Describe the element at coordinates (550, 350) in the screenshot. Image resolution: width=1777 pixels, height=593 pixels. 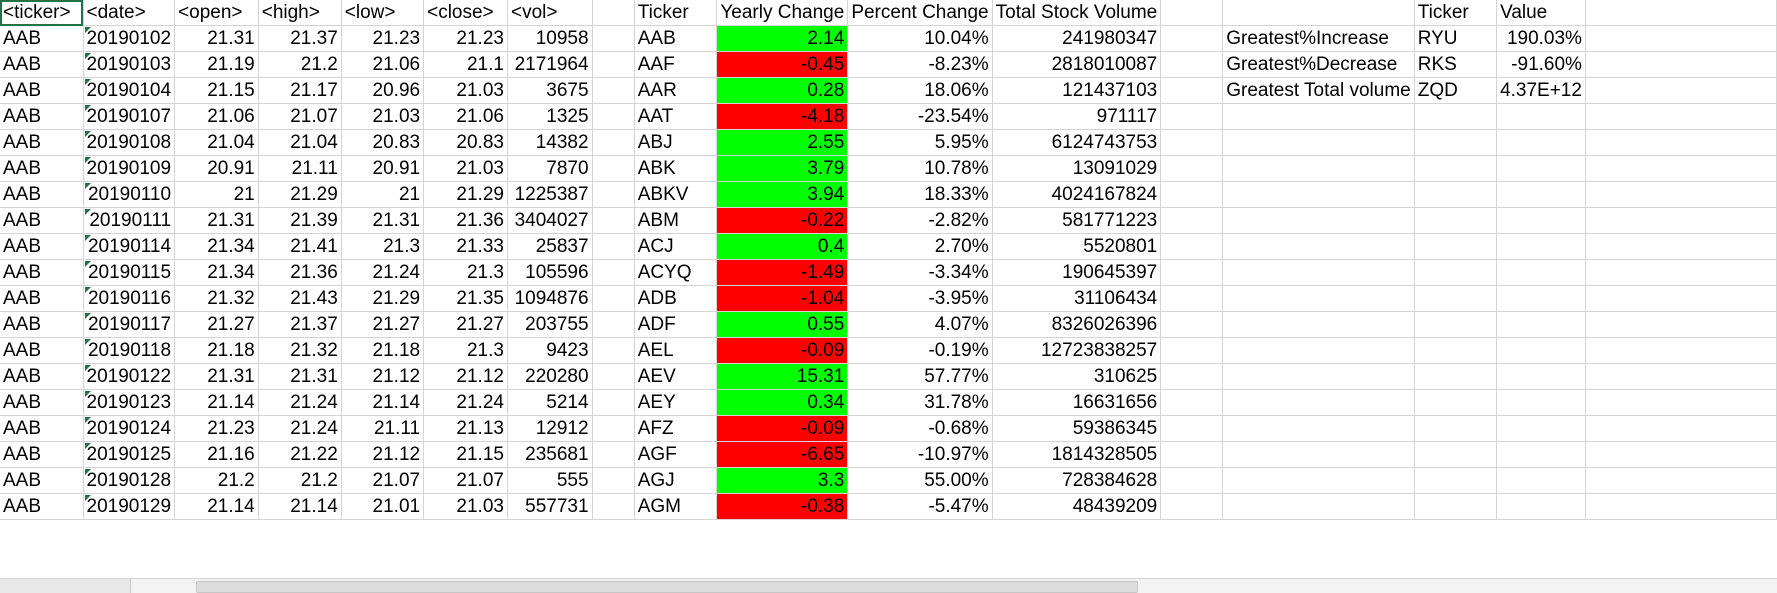
I see `data-cell: 9423` at that location.